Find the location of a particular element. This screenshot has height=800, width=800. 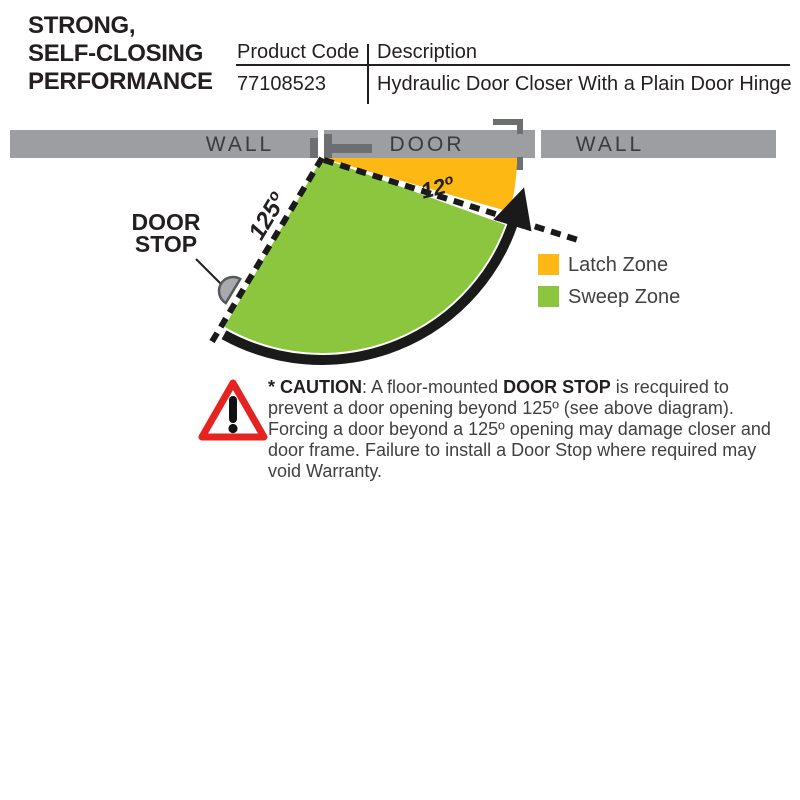

warning-triangle-icon is located at coordinates (233, 410).